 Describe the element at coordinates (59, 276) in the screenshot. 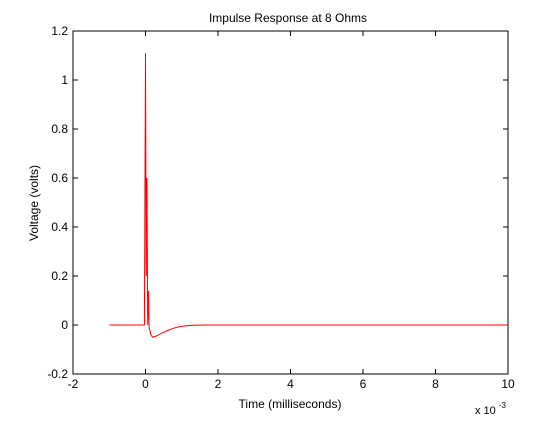

I see `y-tick-label: 0.2` at that location.